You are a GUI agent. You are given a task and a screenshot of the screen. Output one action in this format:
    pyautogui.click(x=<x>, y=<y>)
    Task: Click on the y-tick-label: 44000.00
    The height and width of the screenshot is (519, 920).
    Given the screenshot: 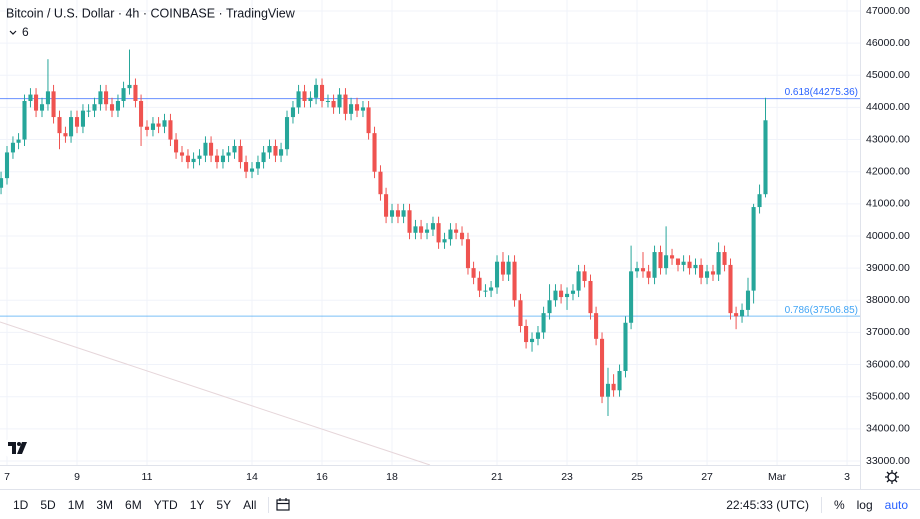 What is the action you would take?
    pyautogui.click(x=888, y=107)
    